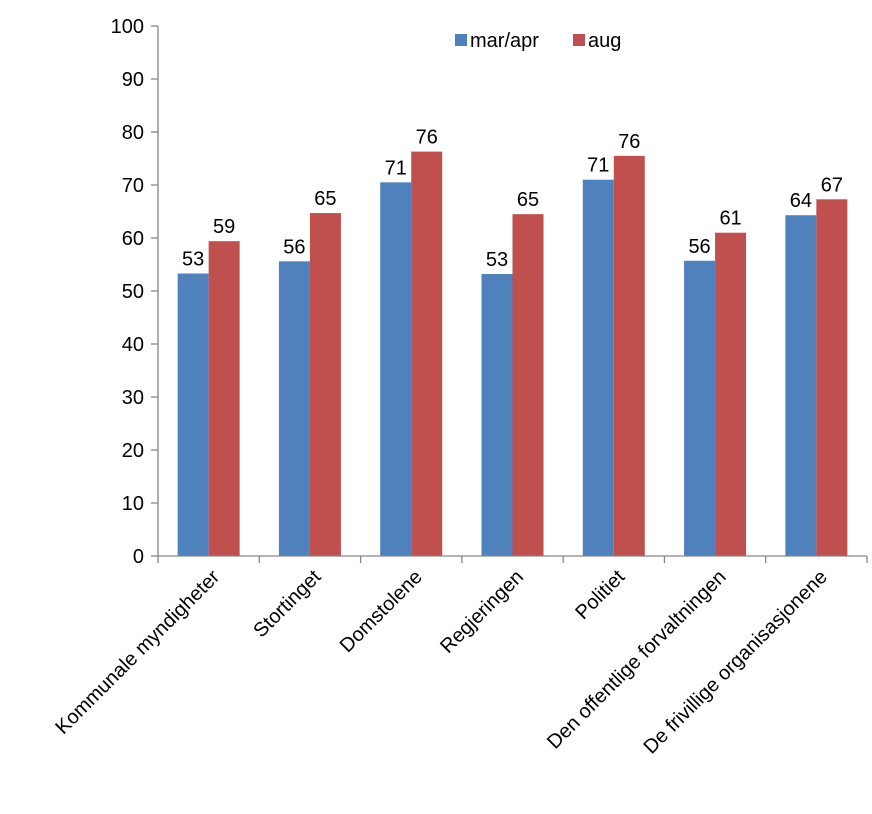 Image resolution: width=872 pixels, height=814 pixels. What do you see at coordinates (735, 662) in the screenshot?
I see `category-label: De frivillige organisasjonene` at bounding box center [735, 662].